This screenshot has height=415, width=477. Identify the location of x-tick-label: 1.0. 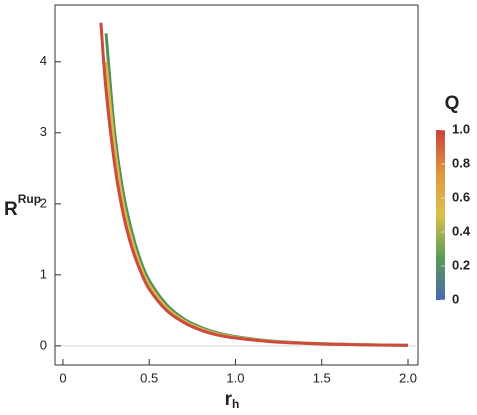
(235, 377).